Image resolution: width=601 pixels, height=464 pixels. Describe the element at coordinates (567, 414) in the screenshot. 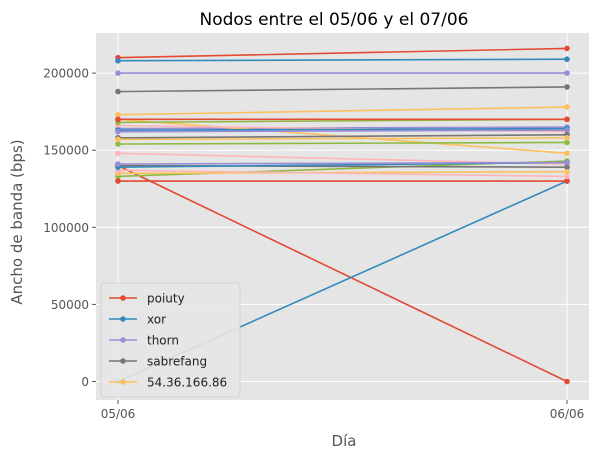

I see `x-tick-label: 06/06` at that location.